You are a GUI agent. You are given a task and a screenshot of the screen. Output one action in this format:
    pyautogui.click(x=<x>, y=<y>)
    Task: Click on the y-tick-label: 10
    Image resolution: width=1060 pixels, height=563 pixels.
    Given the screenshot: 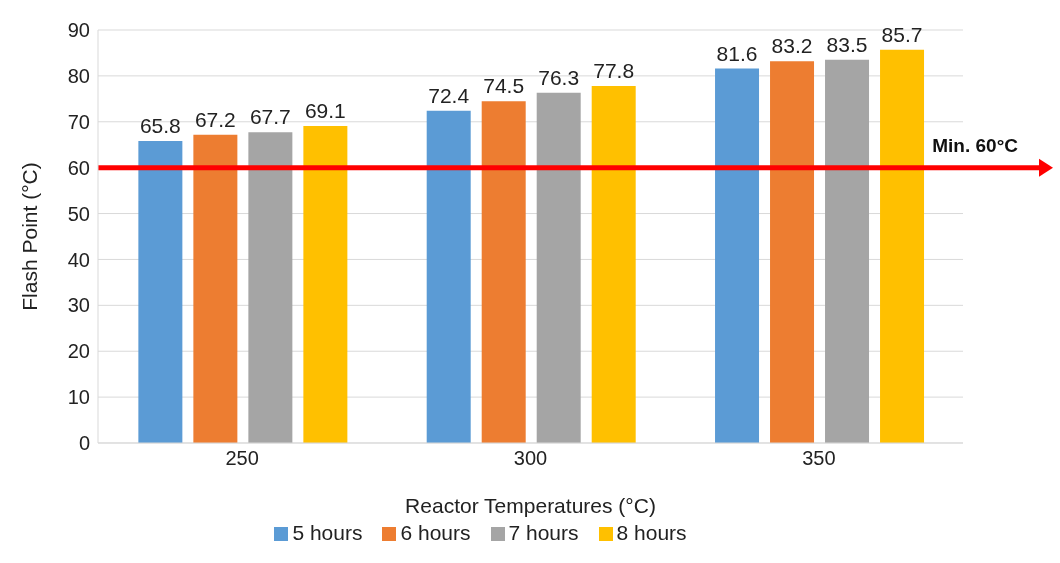 What is the action you would take?
    pyautogui.click(x=78, y=397)
    